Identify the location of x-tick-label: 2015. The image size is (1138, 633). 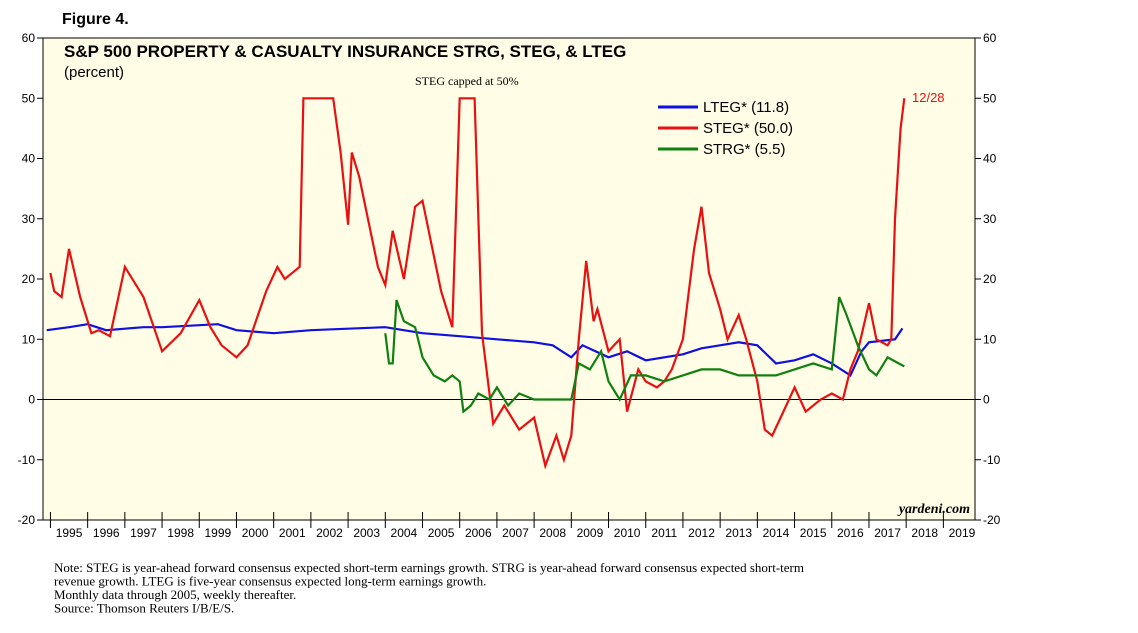
(813, 533).